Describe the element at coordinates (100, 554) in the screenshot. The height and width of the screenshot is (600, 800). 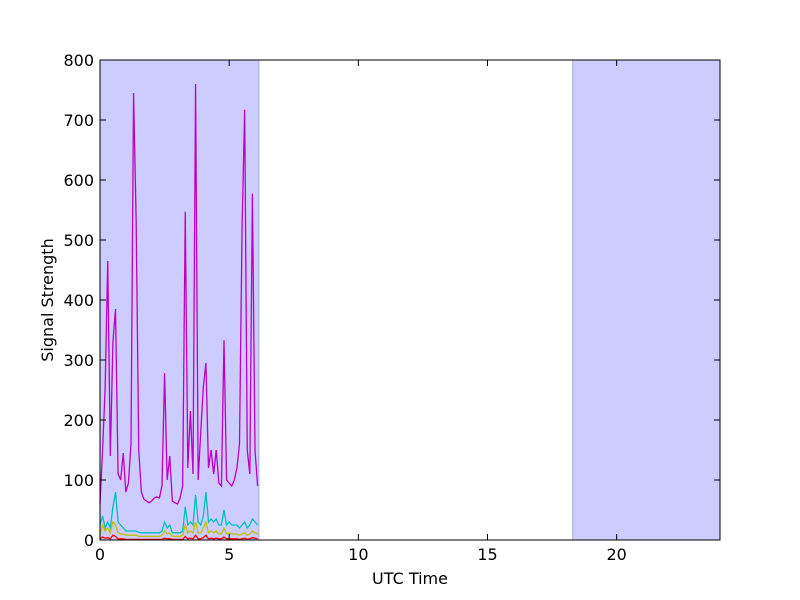
I see `x-tick-label: 0` at that location.